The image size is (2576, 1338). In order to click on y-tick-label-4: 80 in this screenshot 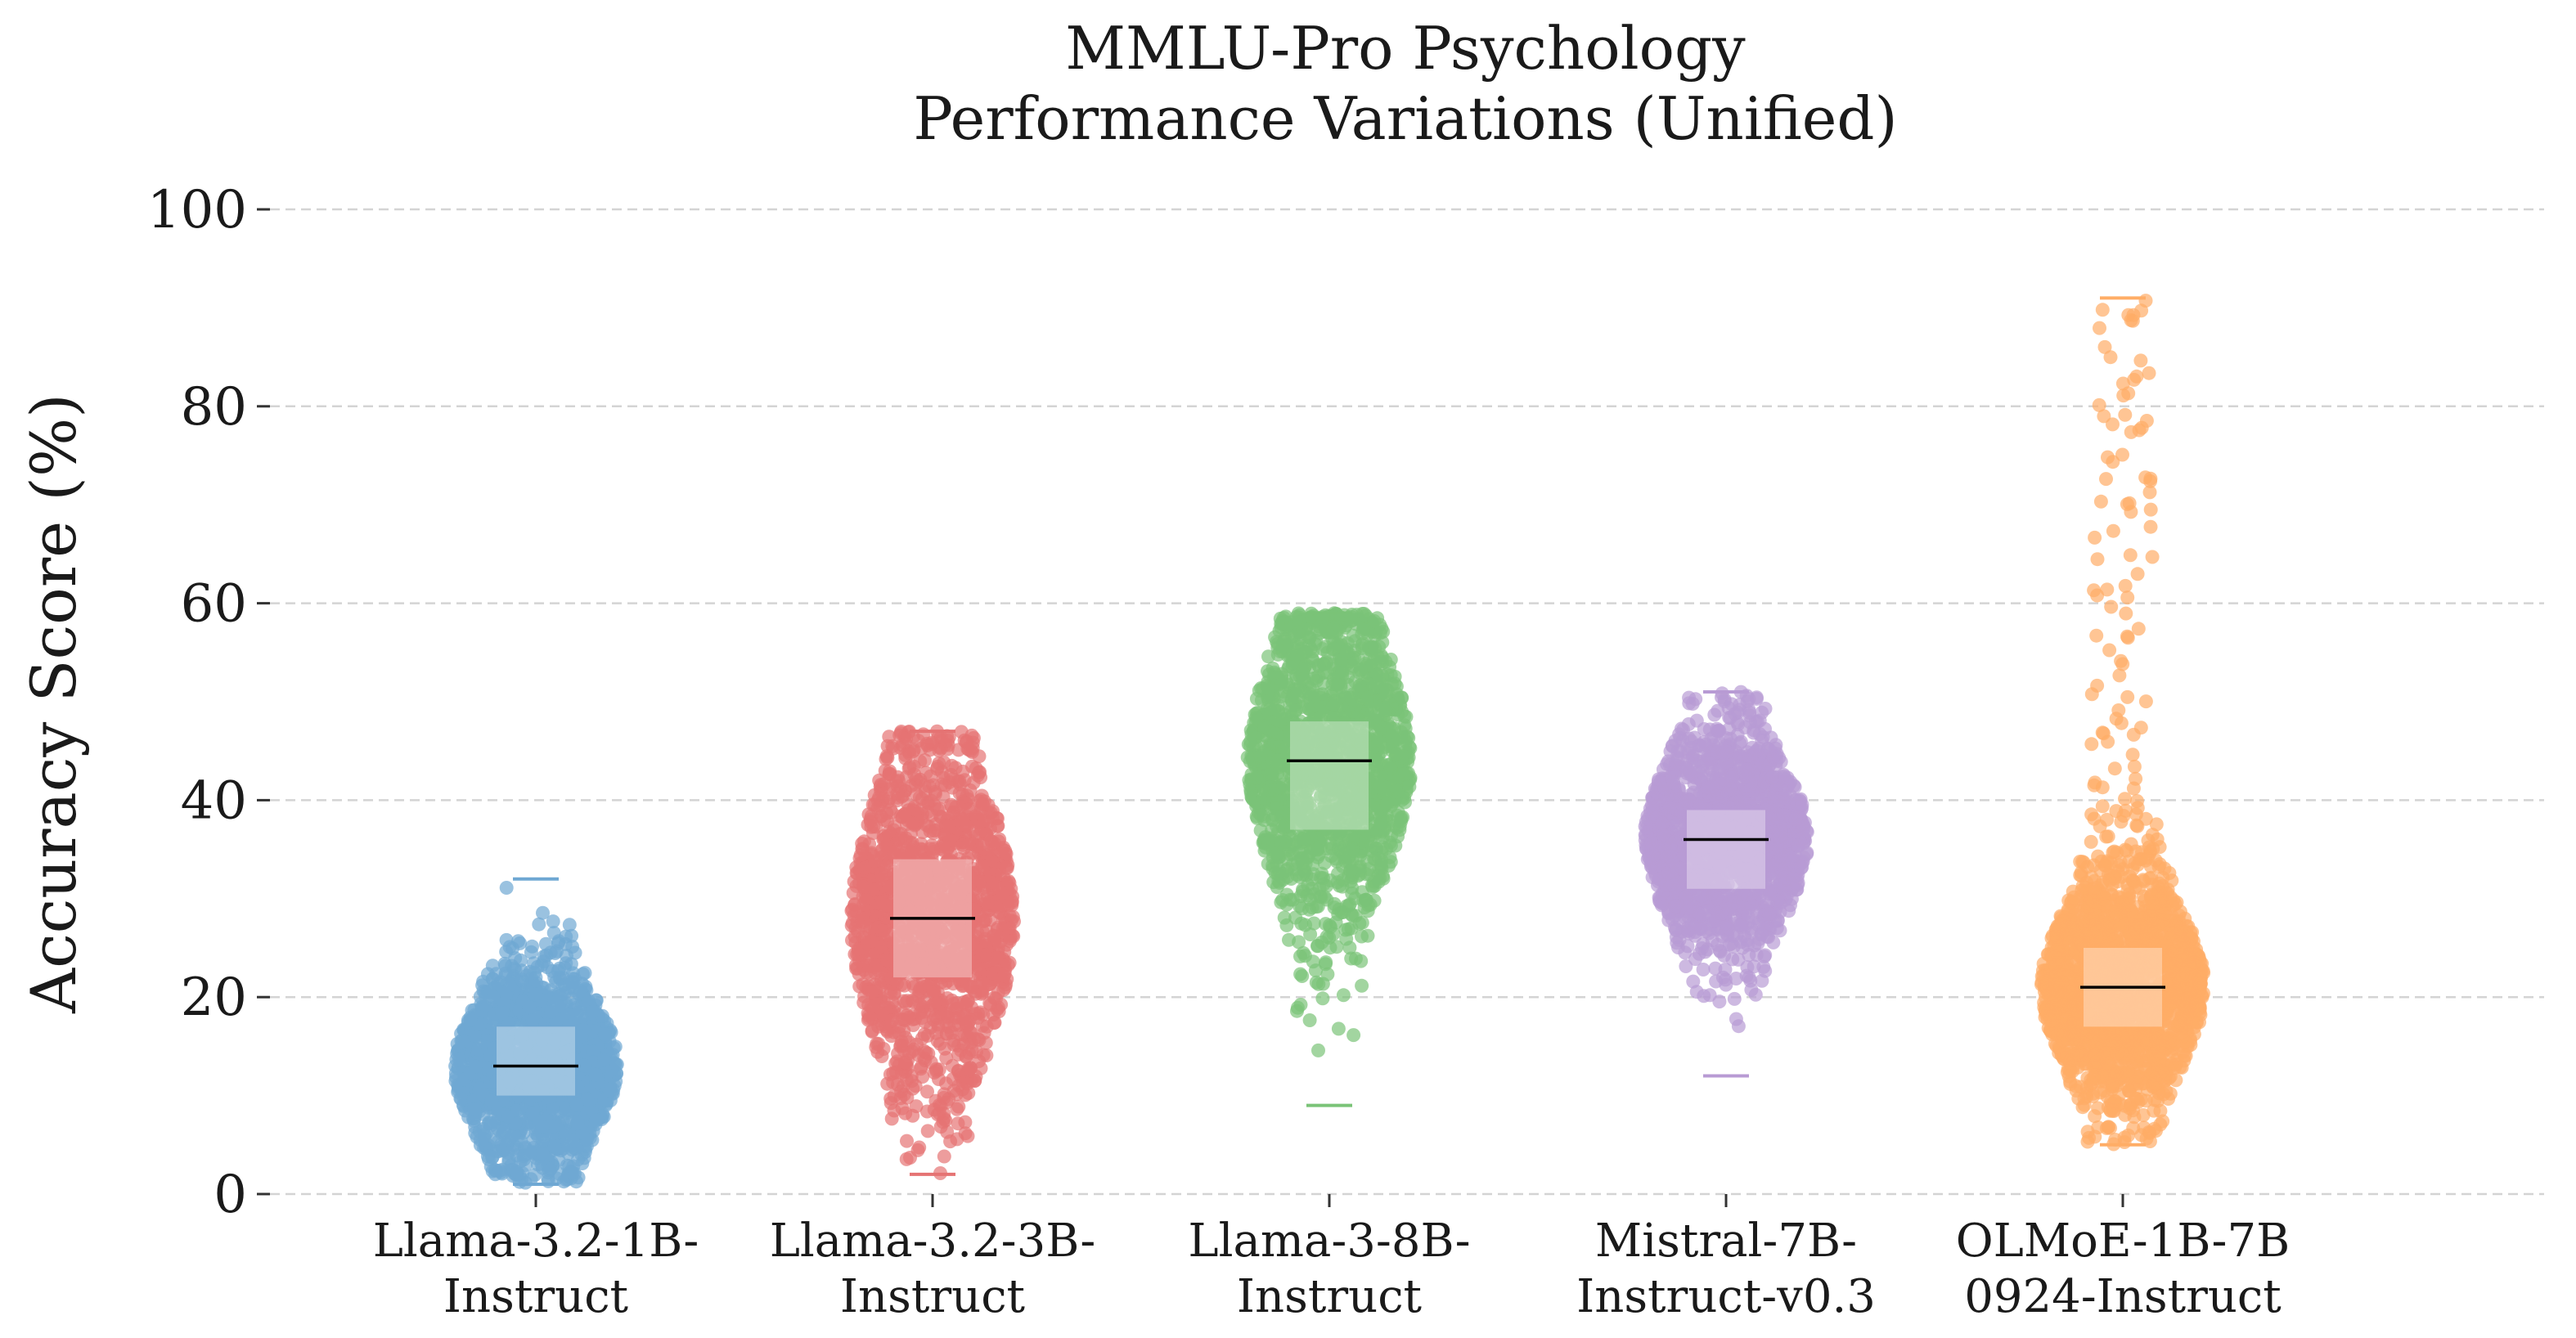, I will do `click(214, 407)`.